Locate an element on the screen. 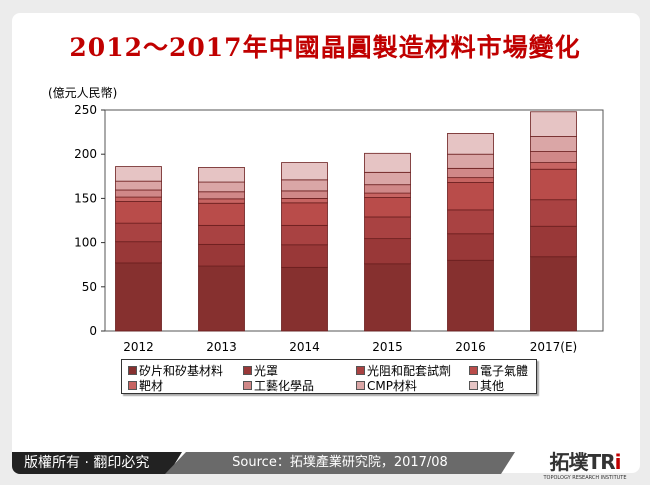 This screenshot has width=650, height=485. y-tick-label: 150 is located at coordinates (85, 198).